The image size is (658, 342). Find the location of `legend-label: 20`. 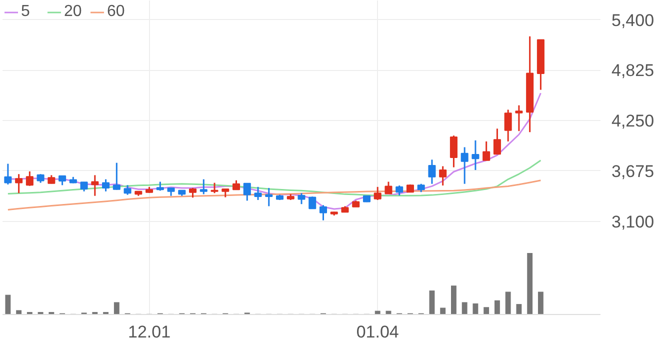

legend-label: 20 is located at coordinates (73, 12).